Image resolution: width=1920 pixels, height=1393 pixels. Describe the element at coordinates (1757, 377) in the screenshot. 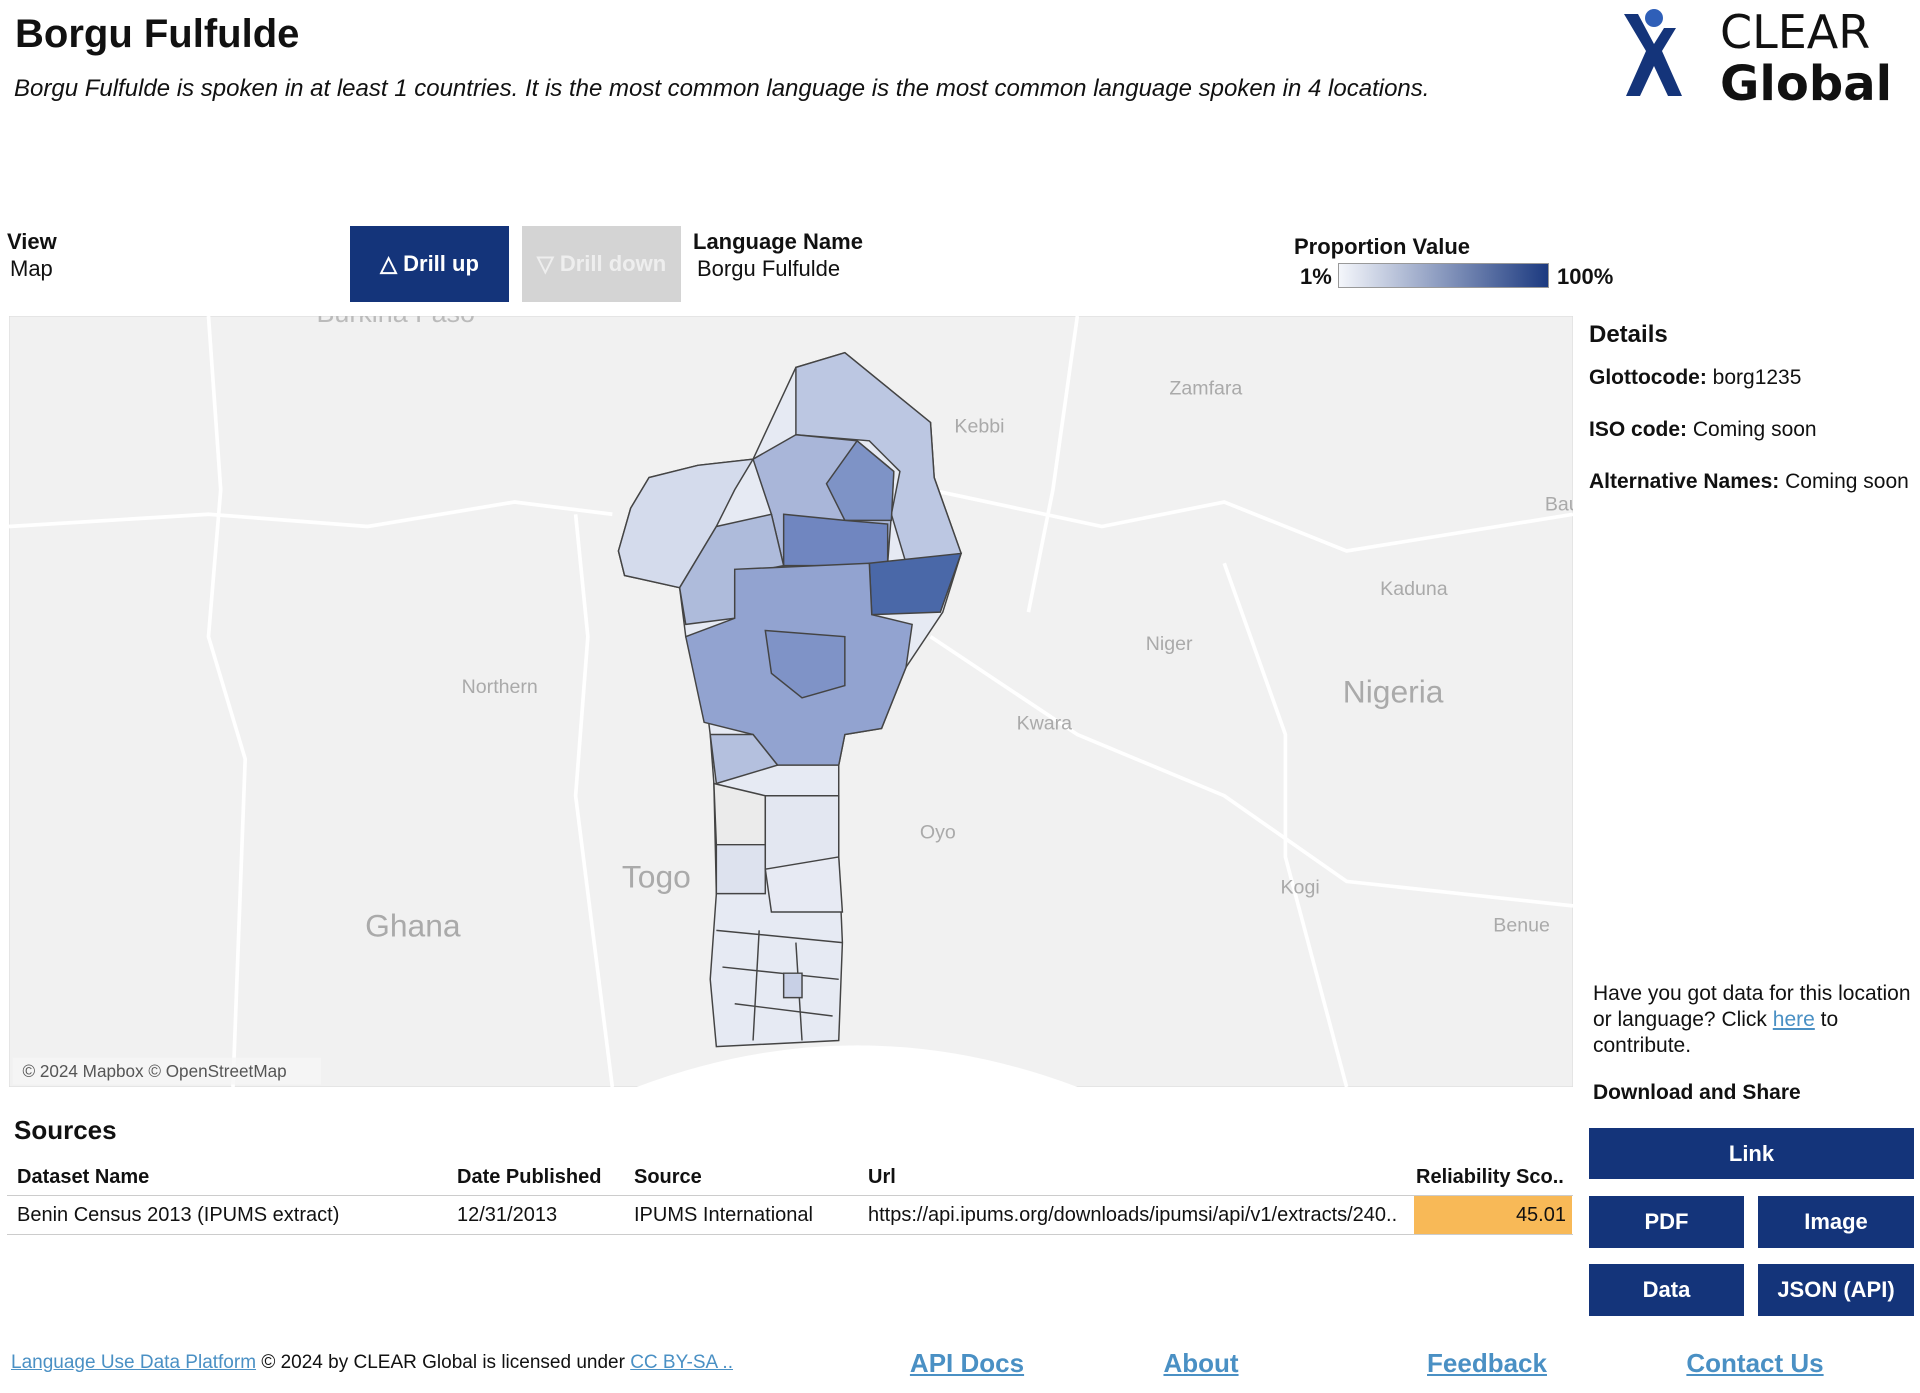

I see `value: borg1235` at that location.